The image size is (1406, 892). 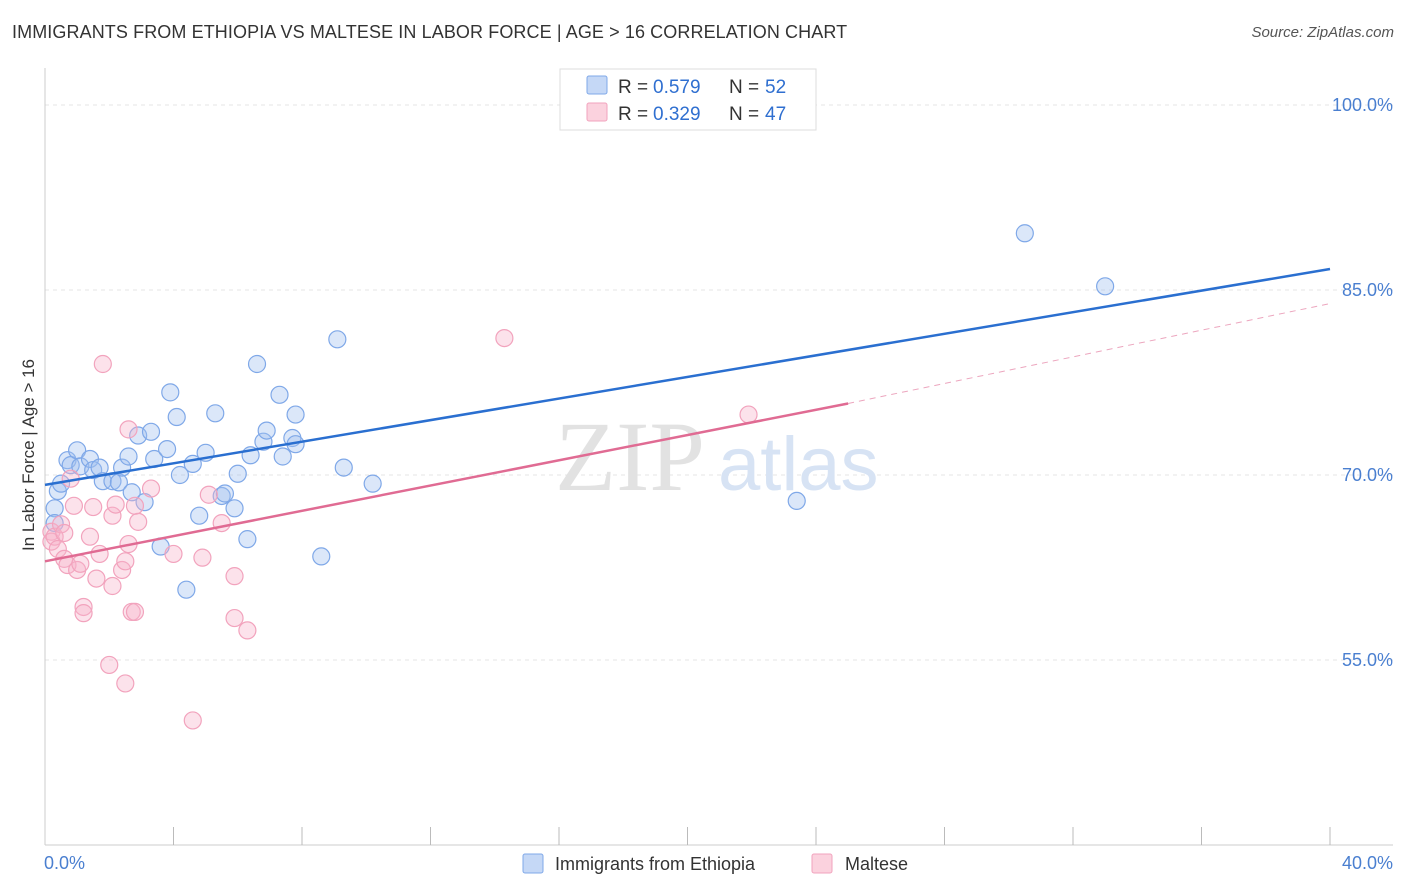 I want to click on trend-line-maltese, so click(x=446, y=482).